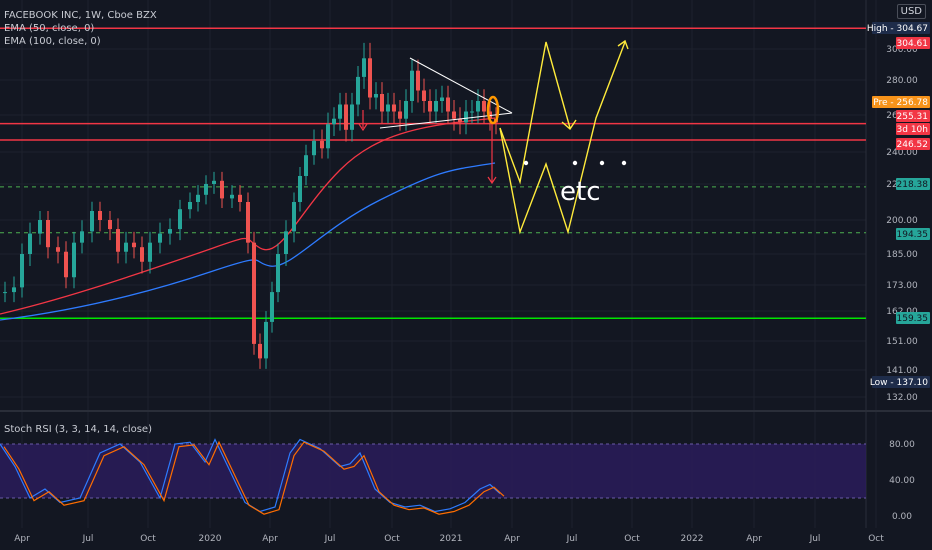 The height and width of the screenshot is (550, 932). Describe the element at coordinates (493, 137) in the screenshot. I see `drawings` at that location.